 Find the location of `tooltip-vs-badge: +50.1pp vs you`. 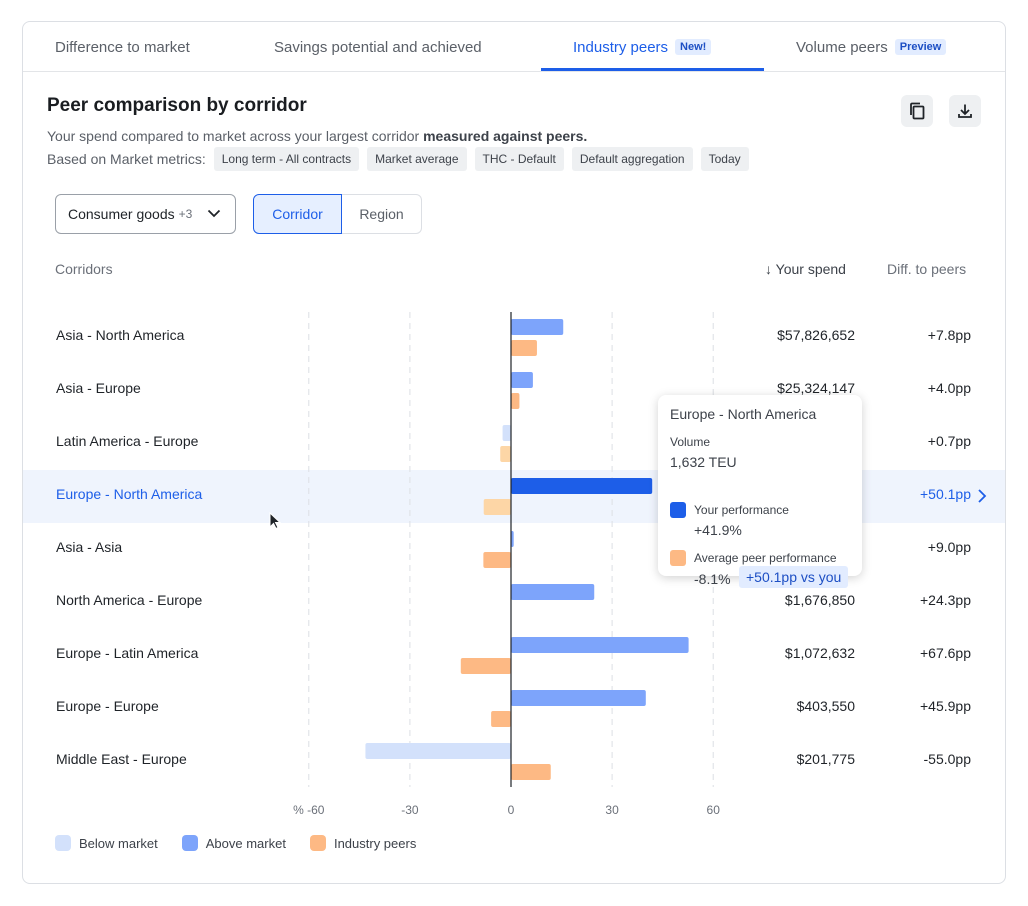

tooltip-vs-badge: +50.1pp vs you is located at coordinates (794, 577).